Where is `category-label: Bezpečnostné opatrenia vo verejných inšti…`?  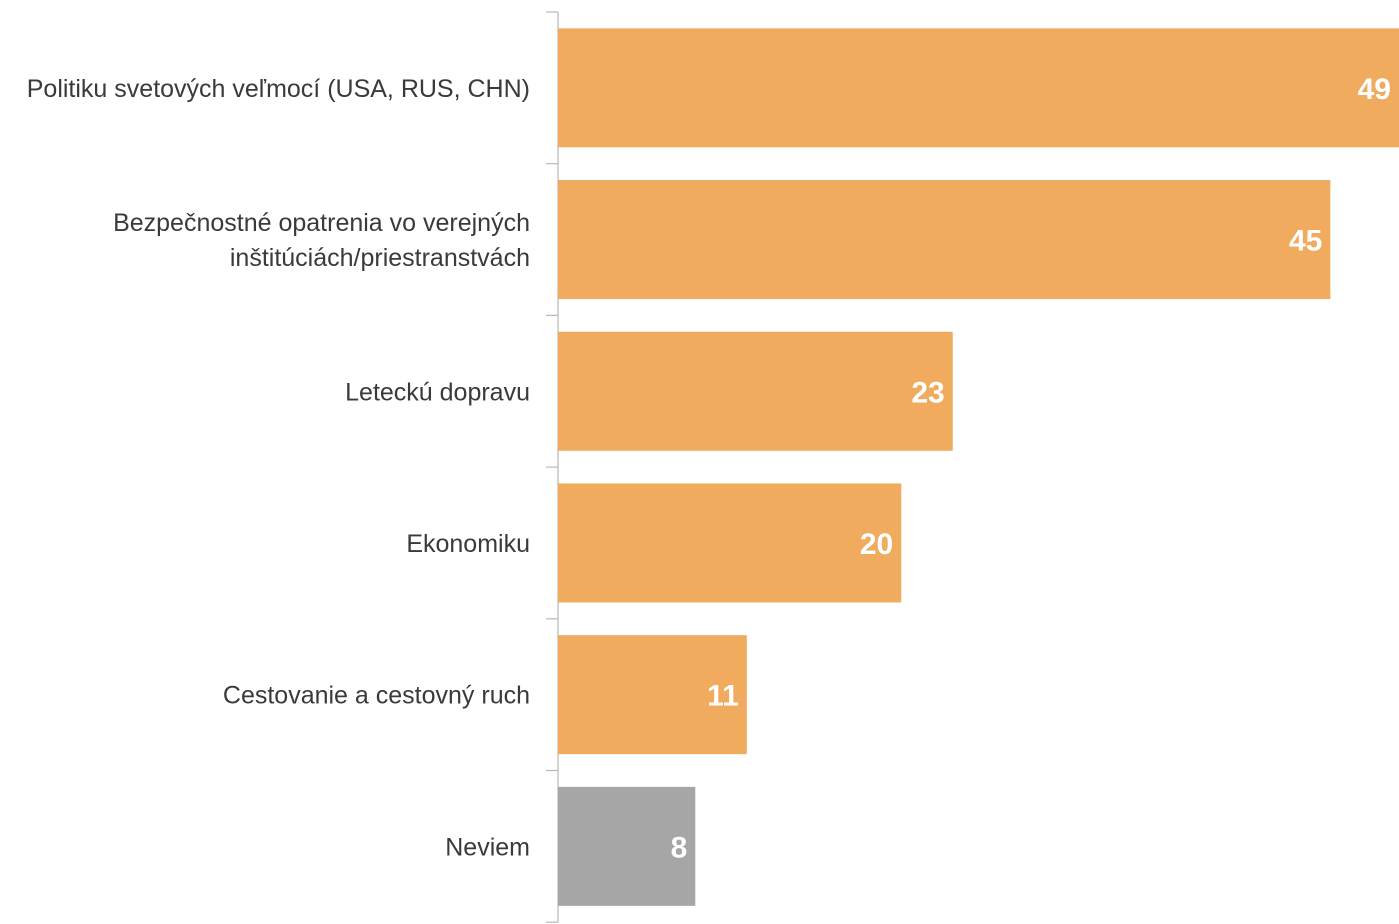 category-label: Bezpečnostné opatrenia vo verejných inšti… is located at coordinates (321, 240).